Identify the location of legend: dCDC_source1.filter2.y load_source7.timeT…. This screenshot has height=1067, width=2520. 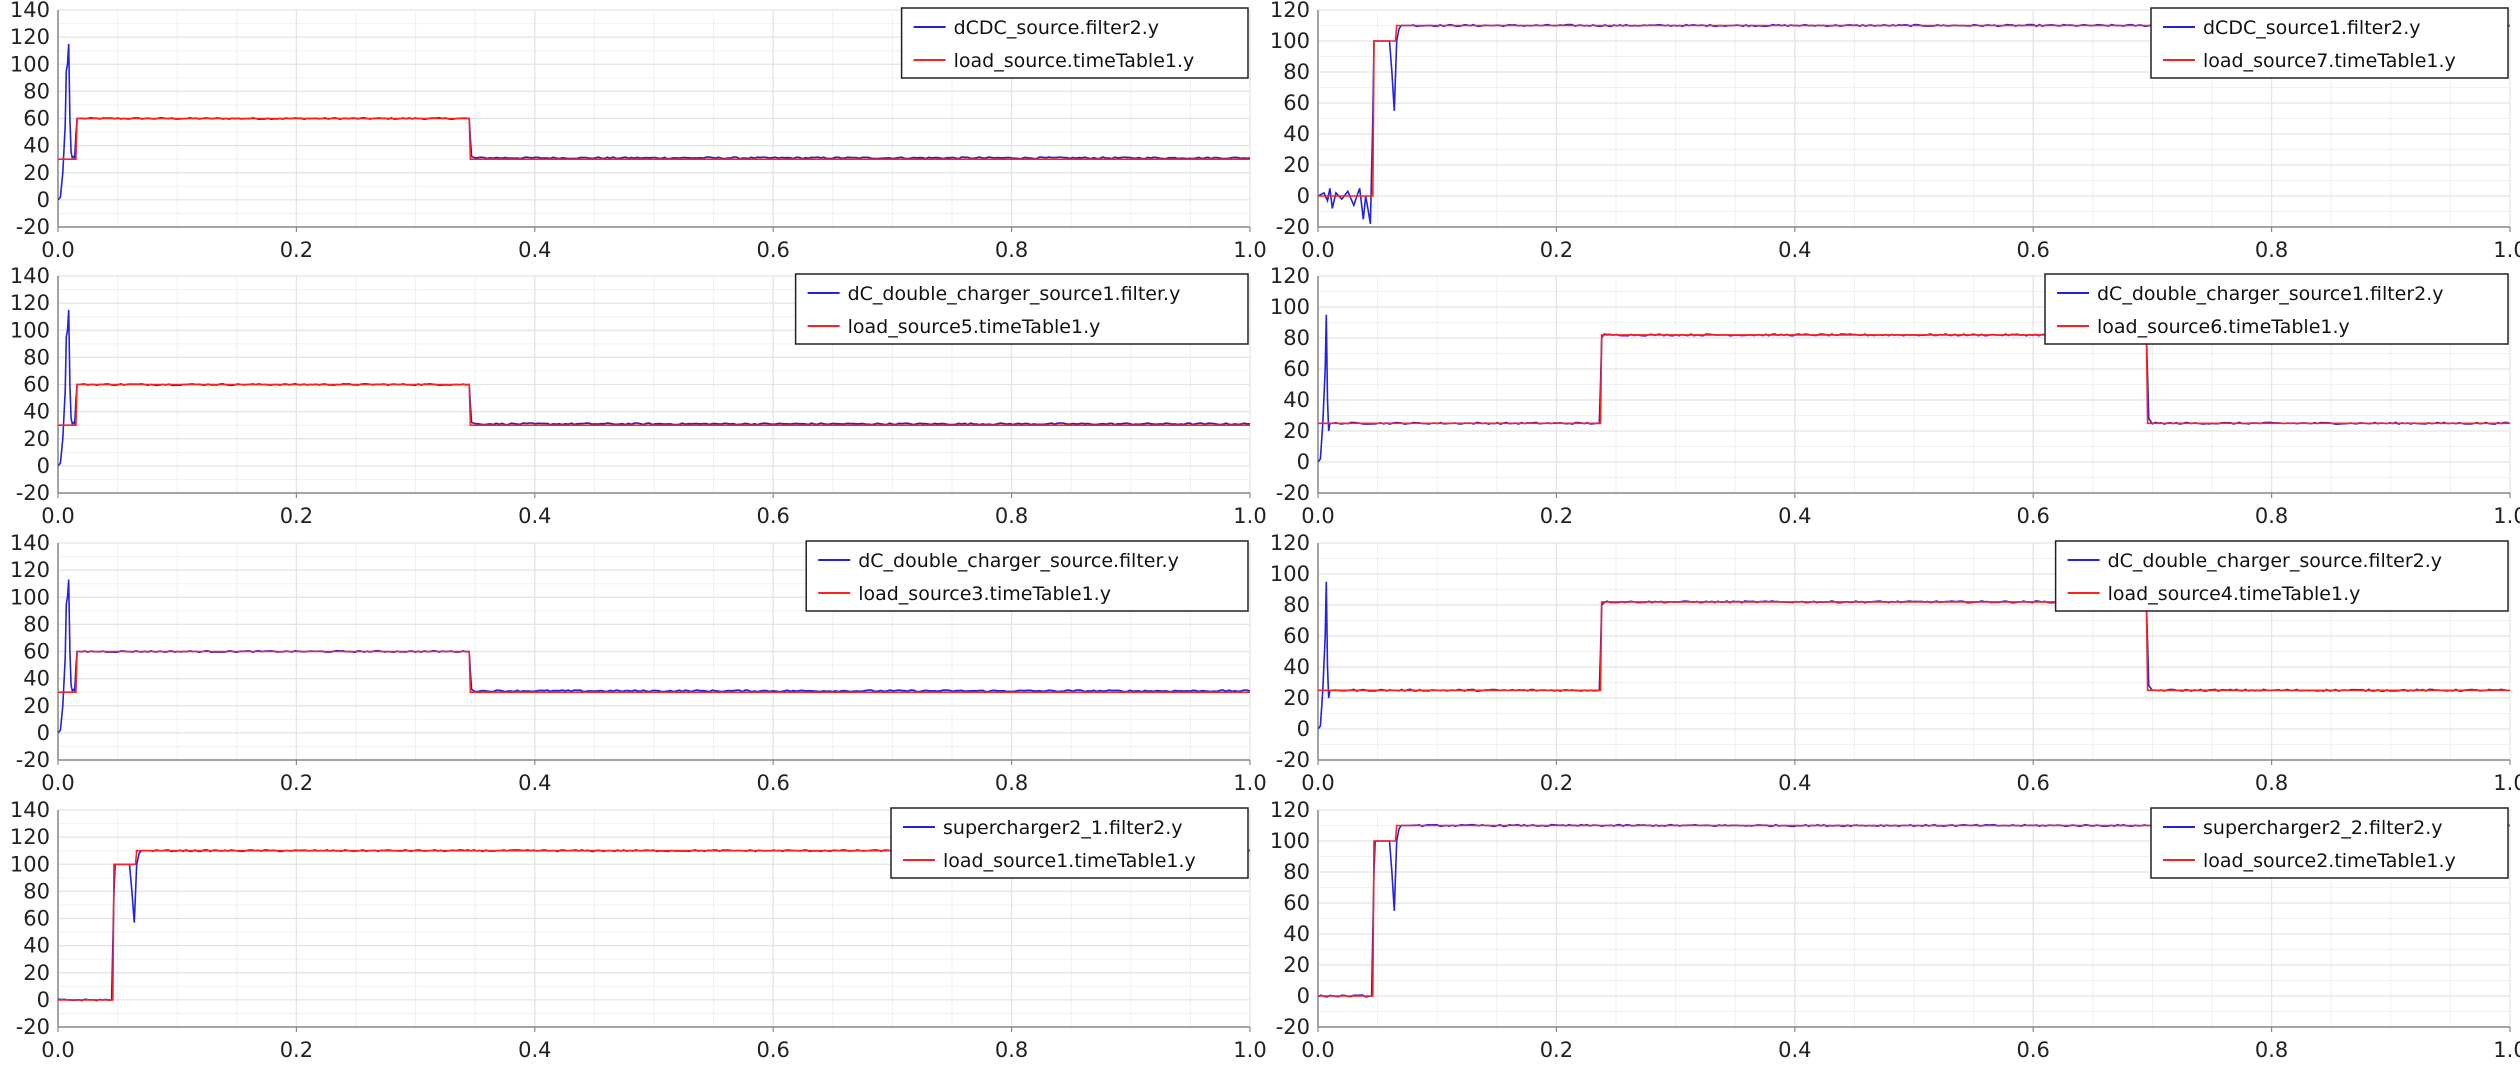
(2329, 43).